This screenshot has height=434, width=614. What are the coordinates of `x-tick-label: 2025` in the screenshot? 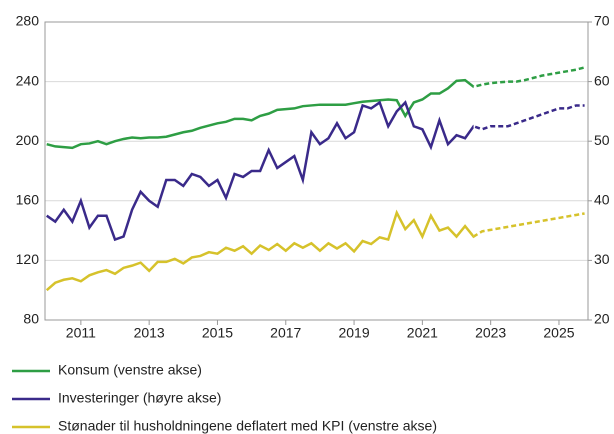 It's located at (558, 333).